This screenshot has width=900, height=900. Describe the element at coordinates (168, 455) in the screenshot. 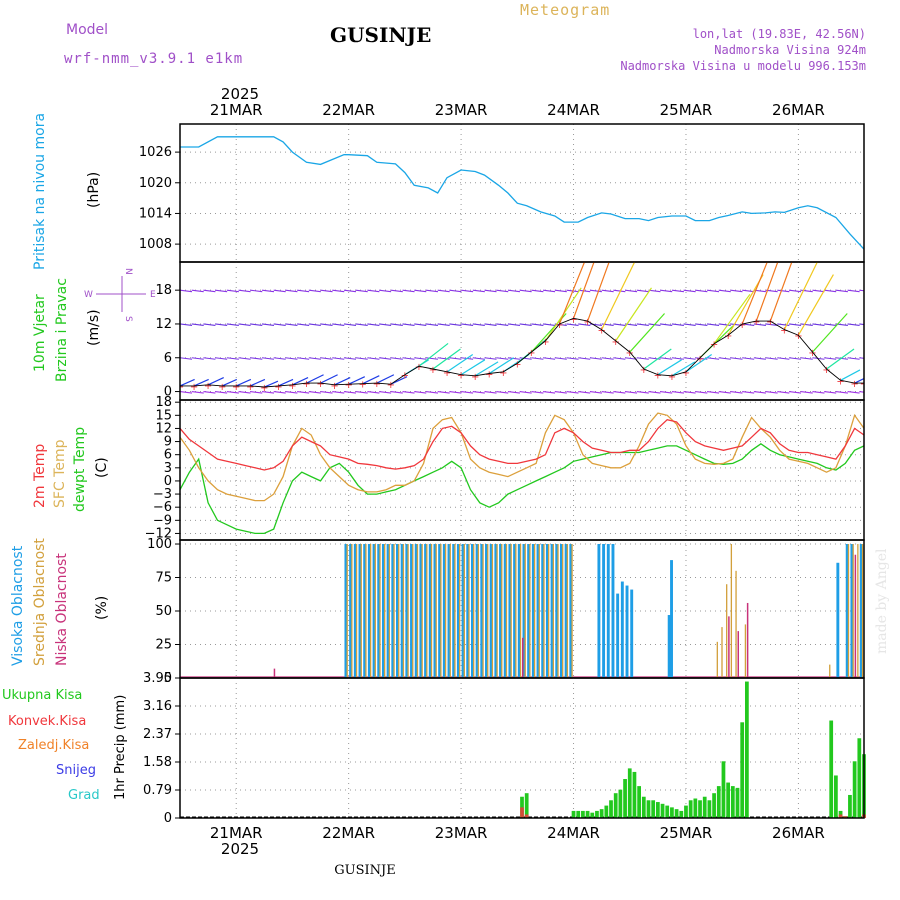

I see `temp-ytick-label: 6` at that location.